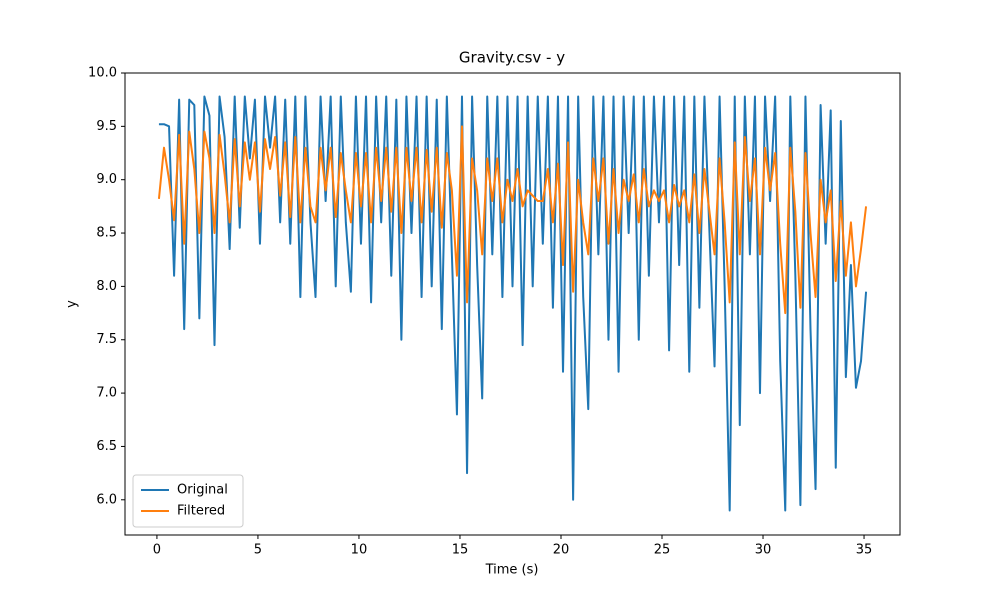  What do you see at coordinates (106, 339) in the screenshot?
I see `y-tick-label: 7.5` at bounding box center [106, 339].